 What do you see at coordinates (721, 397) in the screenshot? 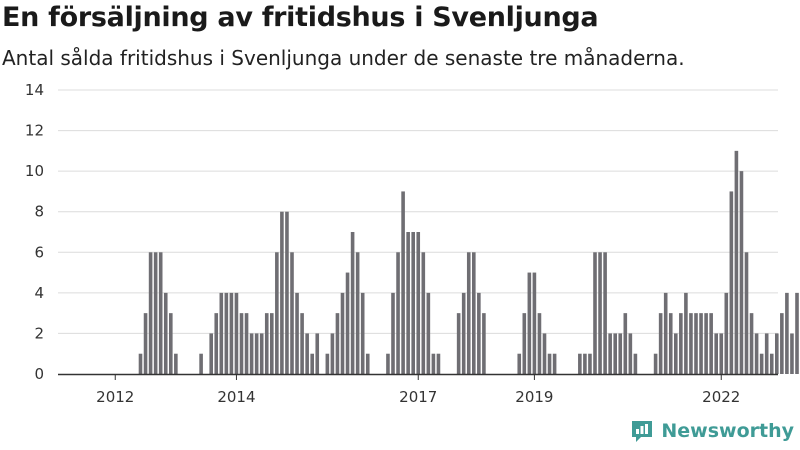
I see `x-tick-label: 2022` at bounding box center [721, 397].